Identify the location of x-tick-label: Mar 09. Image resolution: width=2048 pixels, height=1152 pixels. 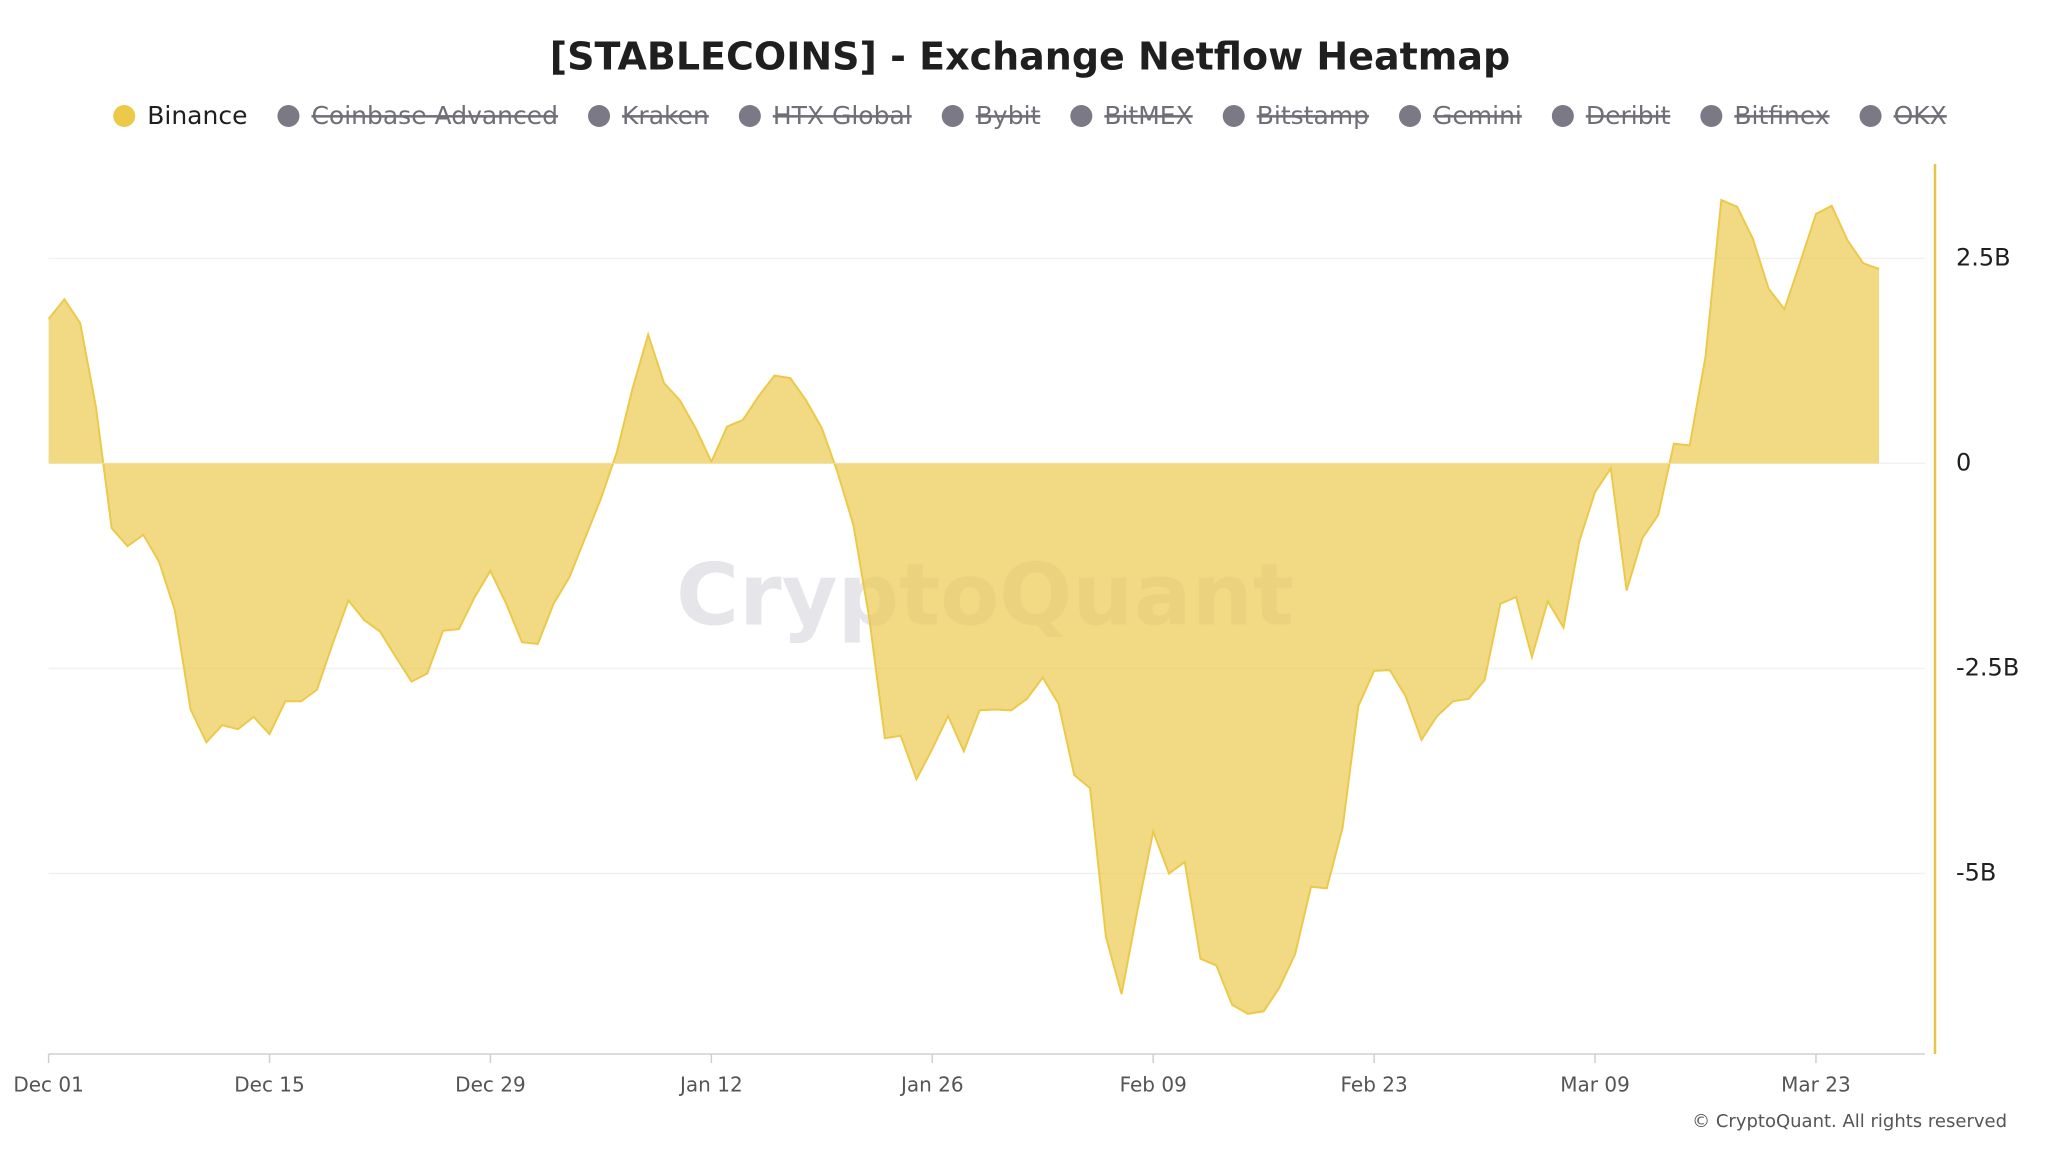
(1595, 1085).